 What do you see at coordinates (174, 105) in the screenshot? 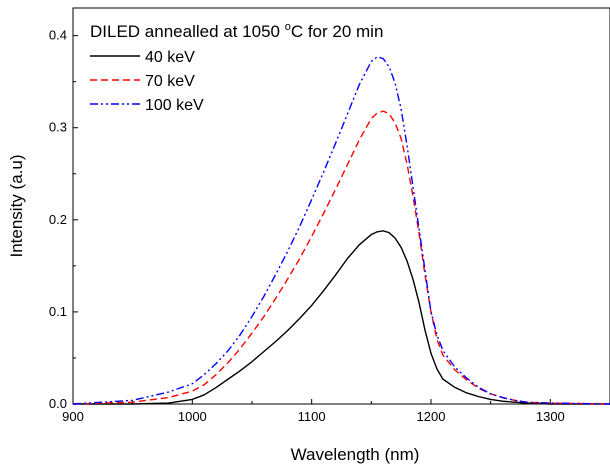
I see `legend-label-100kev: 100 keV` at bounding box center [174, 105].